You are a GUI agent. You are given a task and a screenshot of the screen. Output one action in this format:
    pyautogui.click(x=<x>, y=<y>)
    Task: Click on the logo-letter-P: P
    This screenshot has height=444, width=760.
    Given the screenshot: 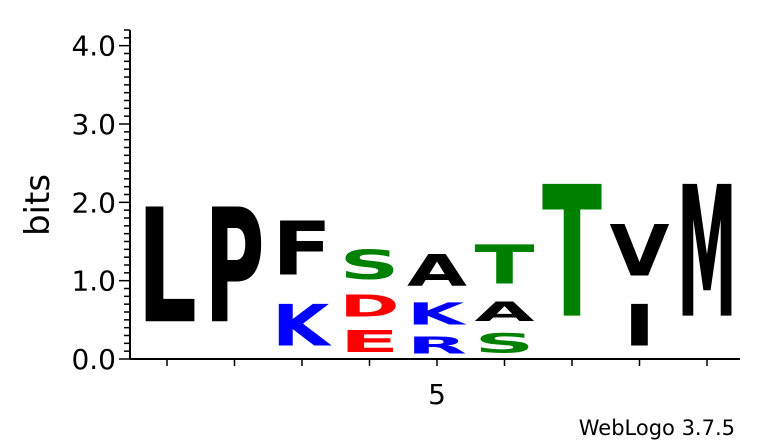 What is the action you would take?
    pyautogui.click(x=235, y=267)
    